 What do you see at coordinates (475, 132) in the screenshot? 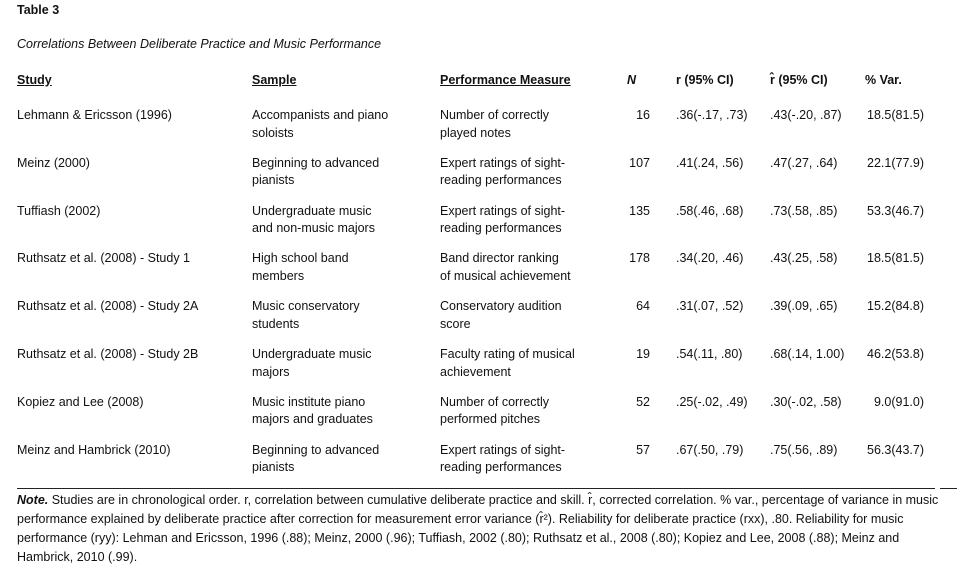
I see `measure-cell-line: played notes` at bounding box center [475, 132].